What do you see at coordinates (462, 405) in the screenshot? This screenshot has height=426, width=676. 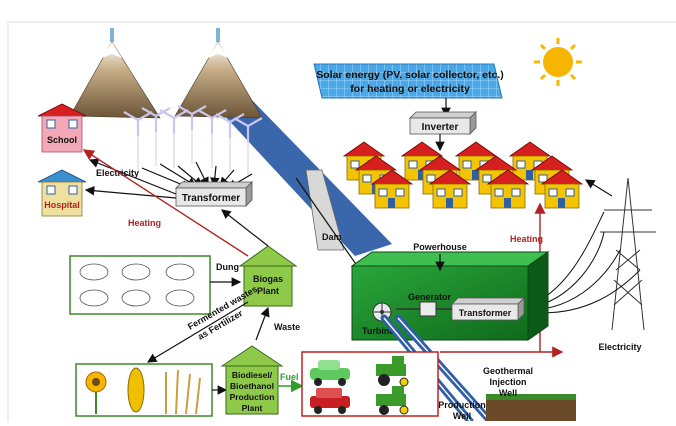 I see `production-line1: Production` at bounding box center [462, 405].